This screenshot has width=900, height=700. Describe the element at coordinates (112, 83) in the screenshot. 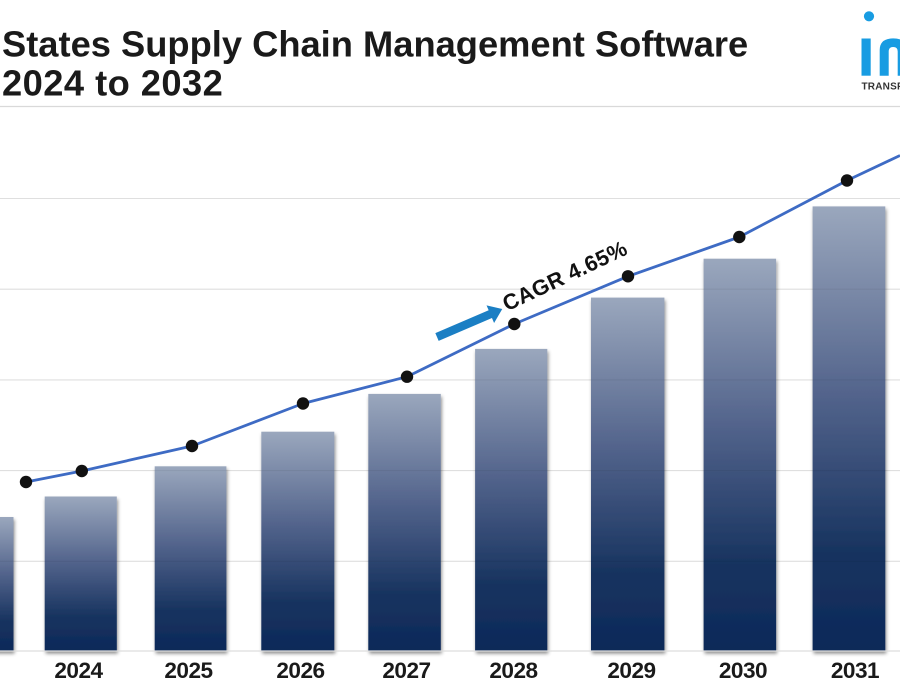

I see `svg-text: 2024 to 2032` at that location.